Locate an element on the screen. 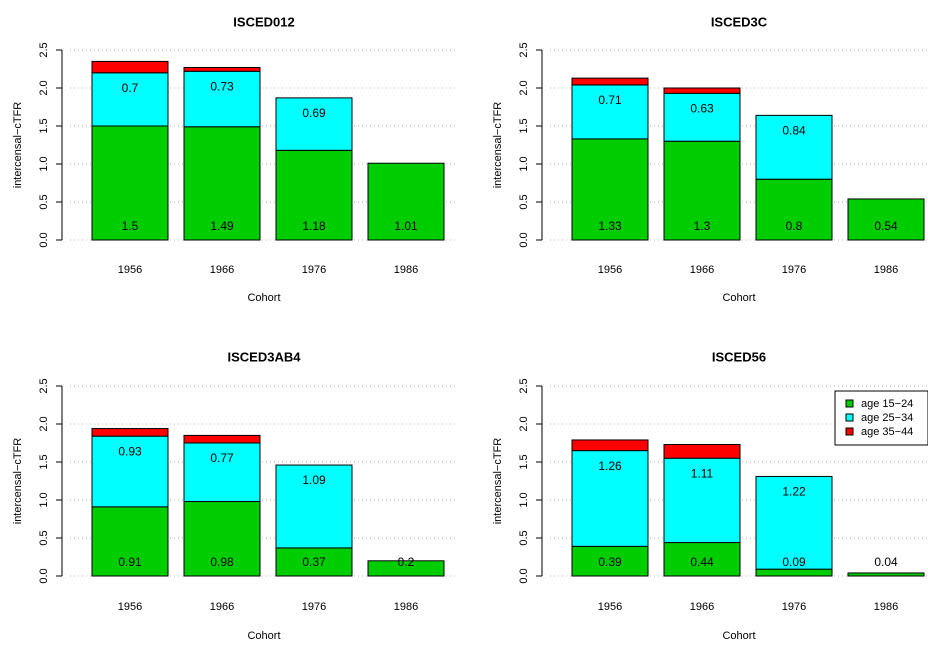 This screenshot has width=928, height=645. data-label: 0.63 is located at coordinates (702, 108).